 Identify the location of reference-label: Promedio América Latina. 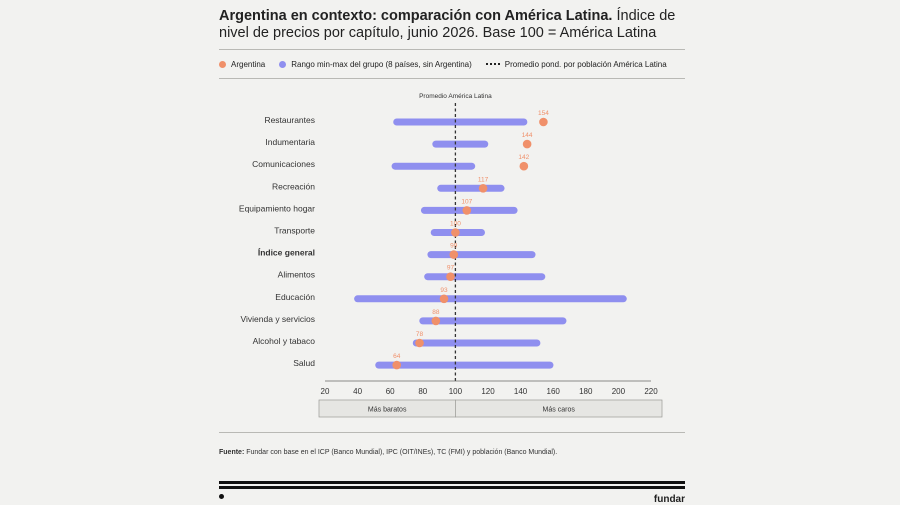
(455, 96).